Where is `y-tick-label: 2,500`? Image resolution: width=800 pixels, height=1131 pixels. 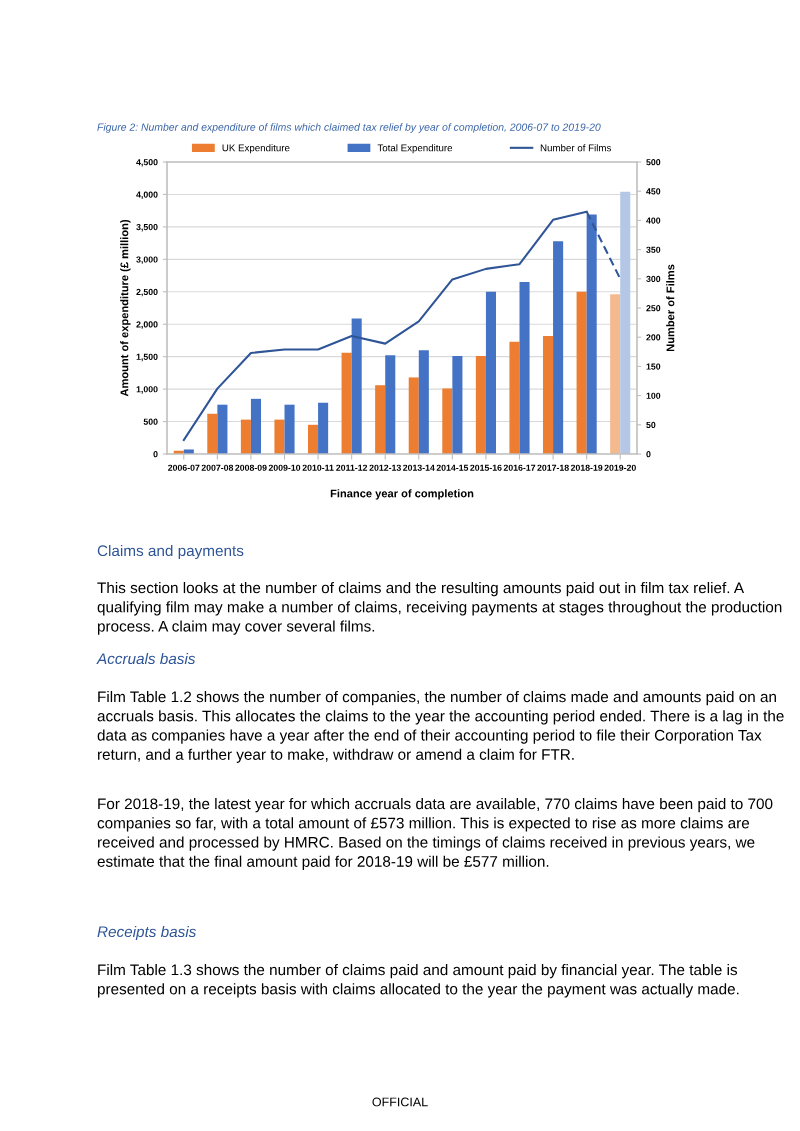
y-tick-label: 2,500 is located at coordinates (147, 292).